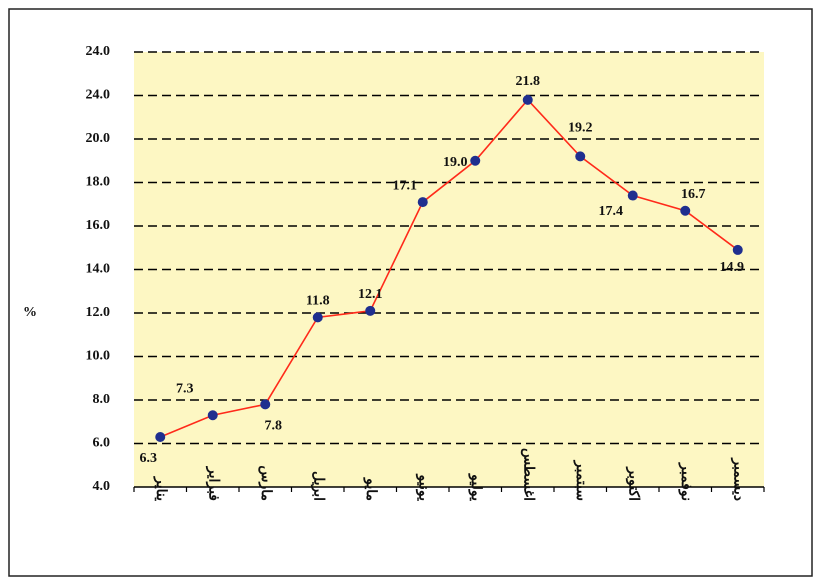 The height and width of the screenshot is (585, 821). What do you see at coordinates (102, 443) in the screenshot?
I see `y-tick-label: 6.0` at bounding box center [102, 443].